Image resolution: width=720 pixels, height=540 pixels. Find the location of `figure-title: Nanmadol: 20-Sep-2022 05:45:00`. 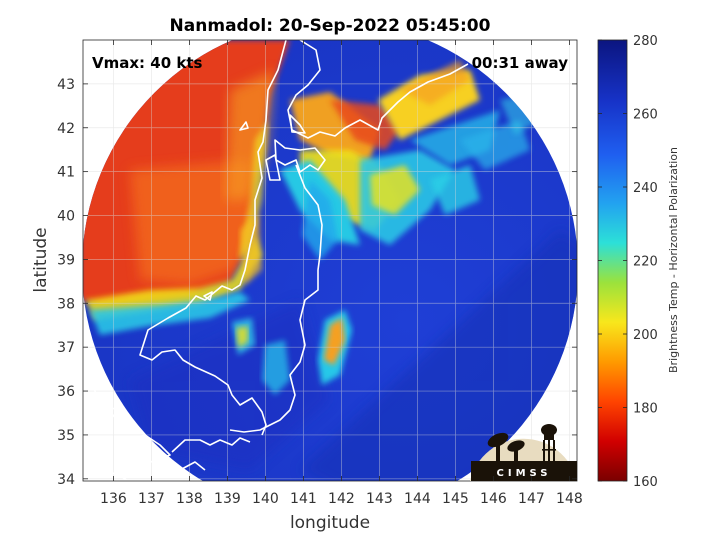

figure-title: Nanmadol: 20-Sep-2022 05:45:00 is located at coordinates (330, 26).